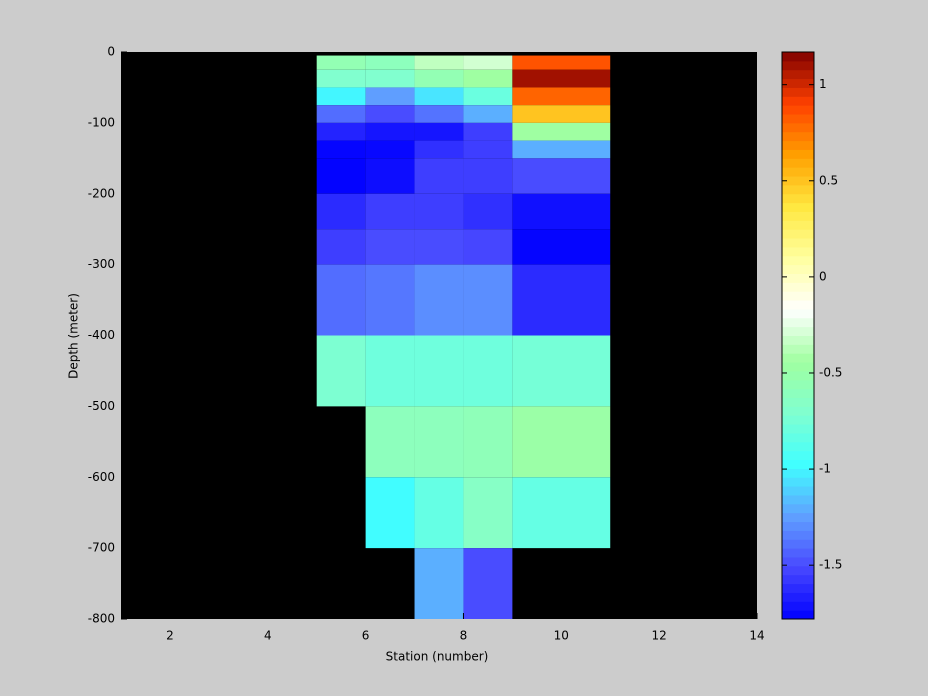  I want to click on y-tick-label: -300, so click(101, 264).